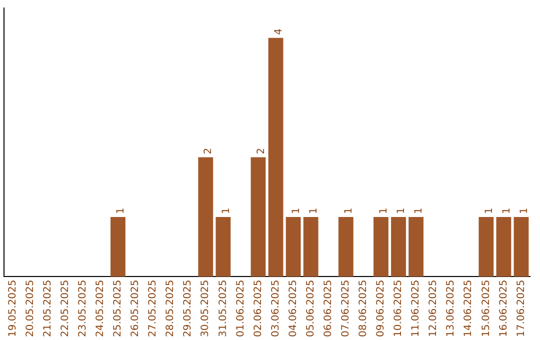  I want to click on x-tick-label: 26.05.2025, so click(136, 309).